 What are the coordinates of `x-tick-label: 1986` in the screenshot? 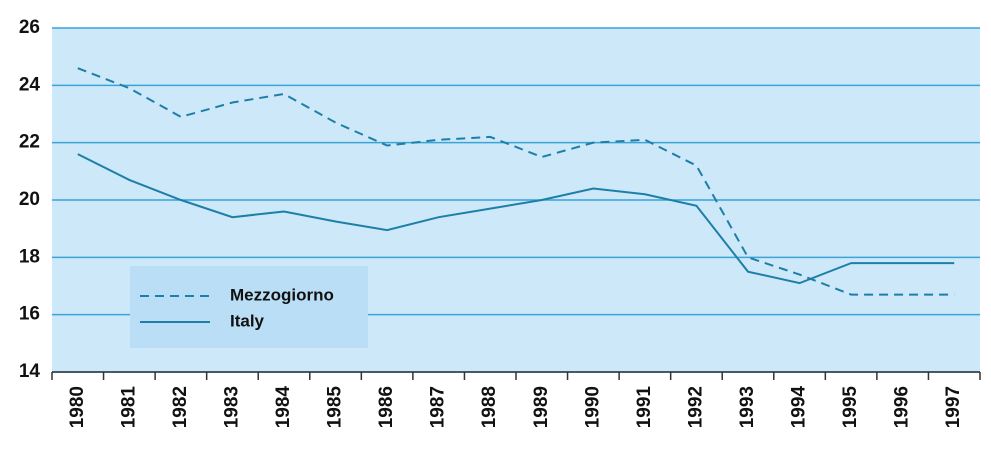 It's located at (386, 407).